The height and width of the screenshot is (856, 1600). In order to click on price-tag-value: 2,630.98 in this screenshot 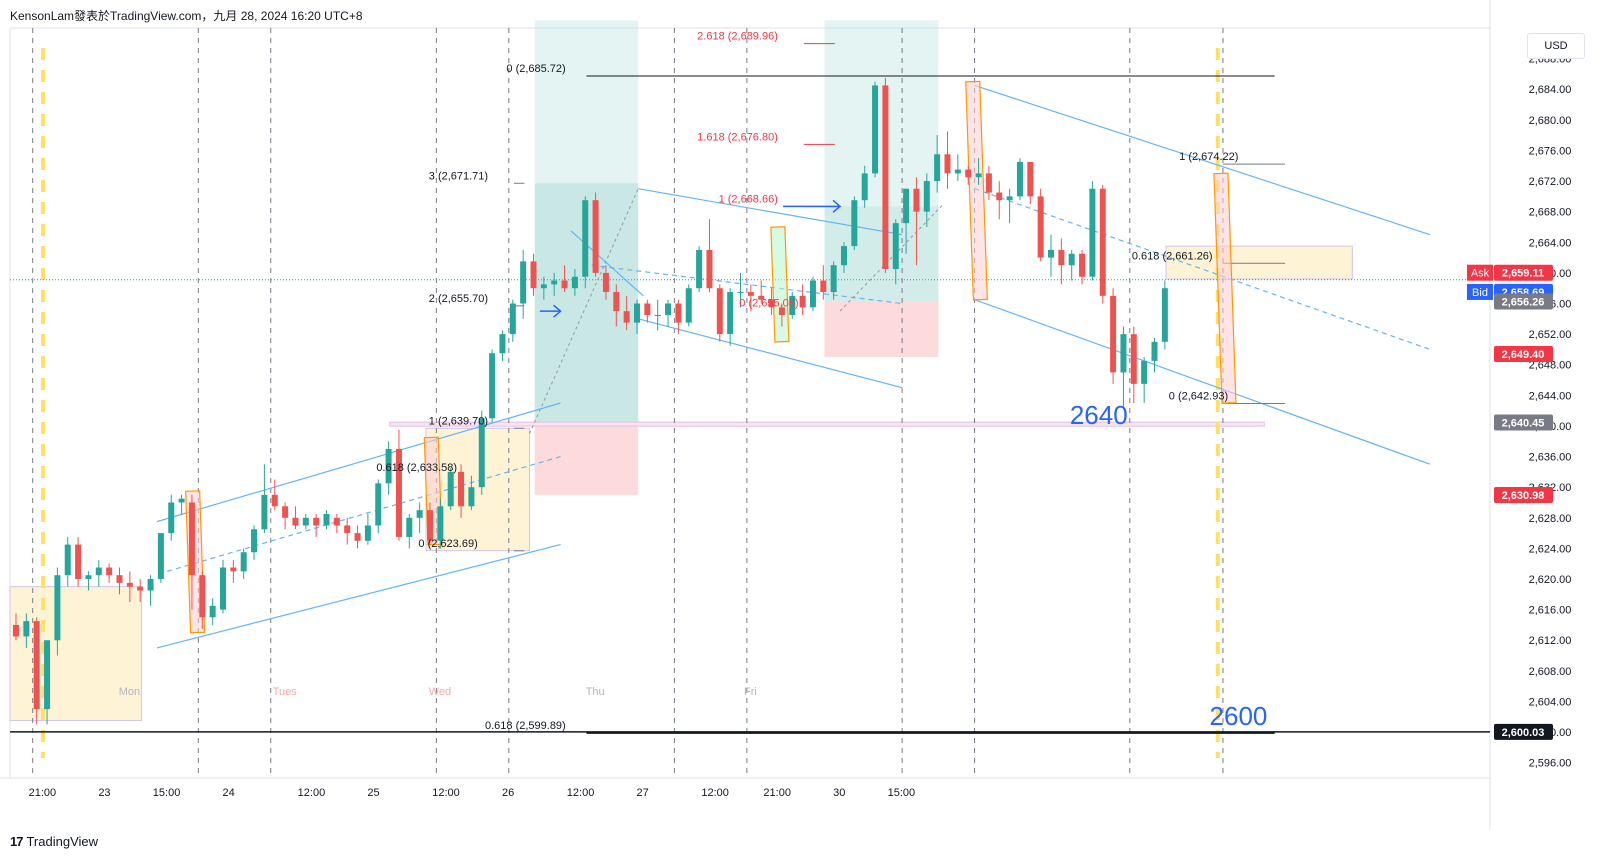, I will do `click(1523, 496)`.